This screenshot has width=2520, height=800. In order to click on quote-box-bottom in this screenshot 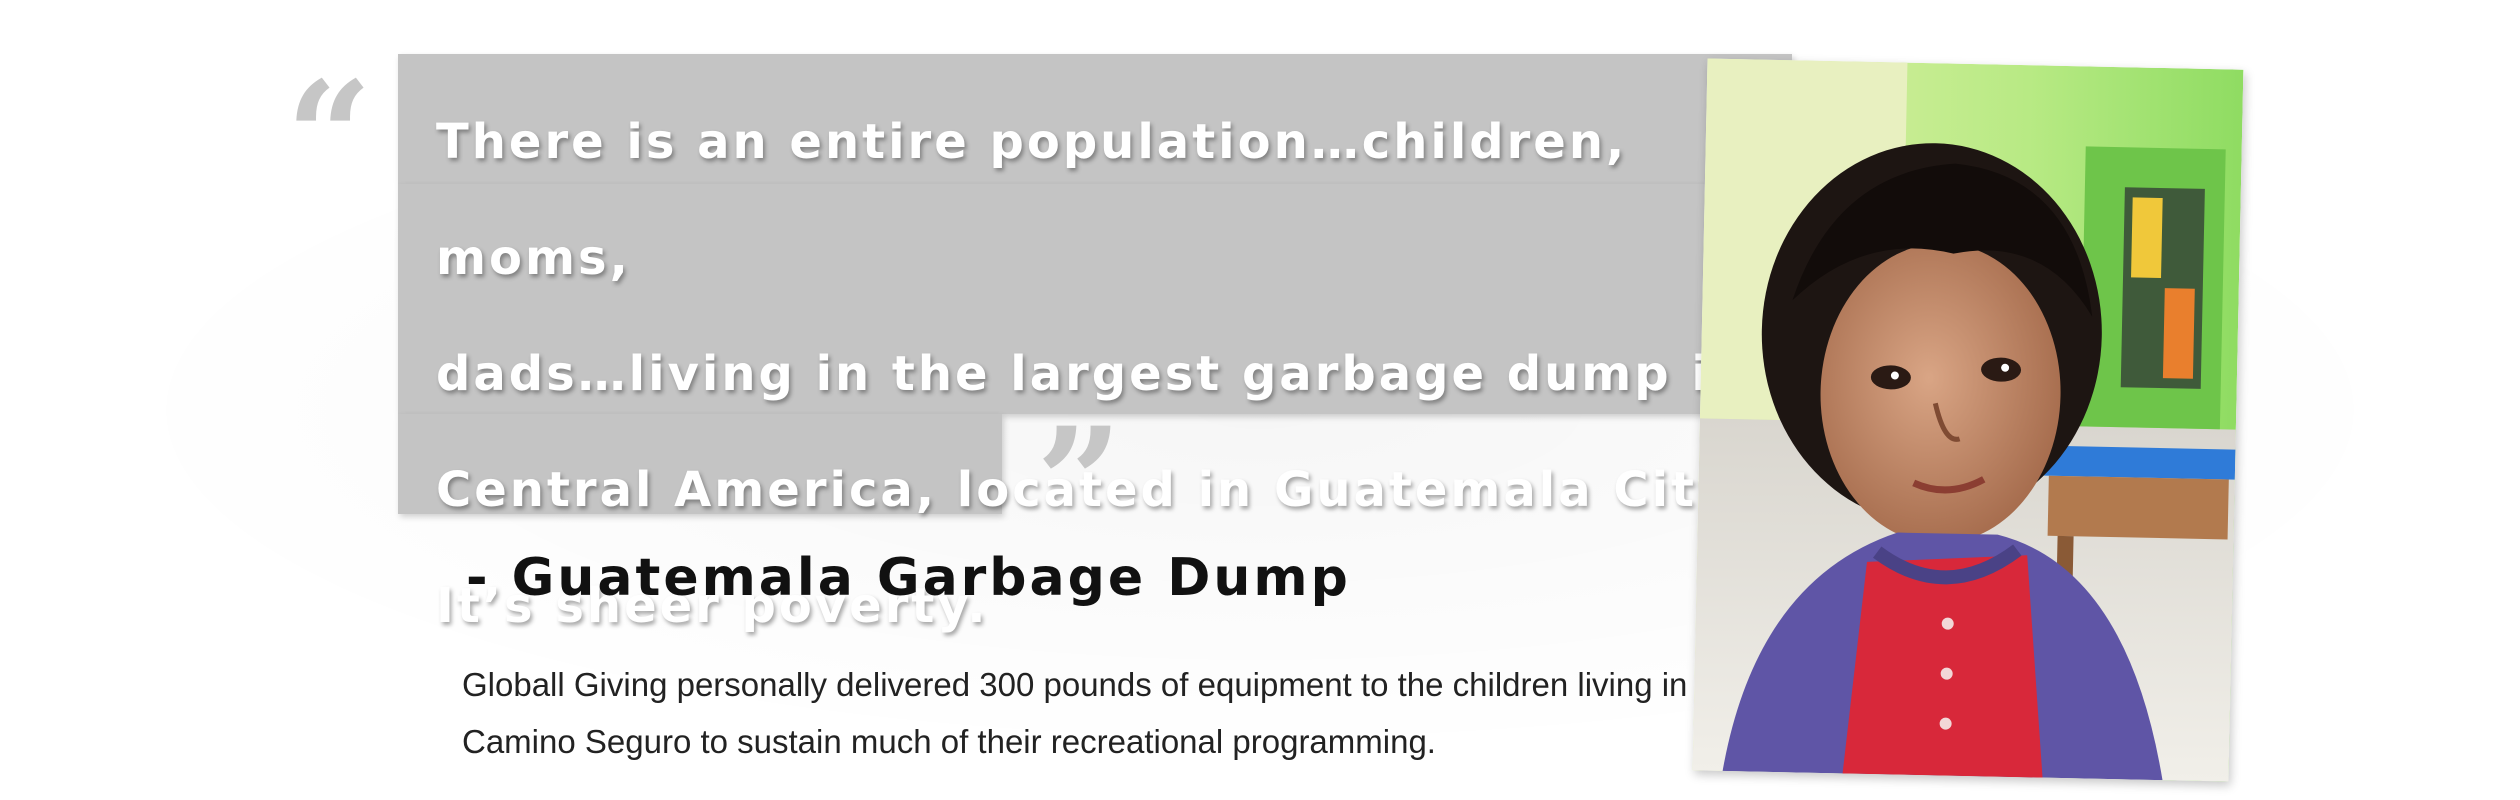, I will do `click(700, 464)`.